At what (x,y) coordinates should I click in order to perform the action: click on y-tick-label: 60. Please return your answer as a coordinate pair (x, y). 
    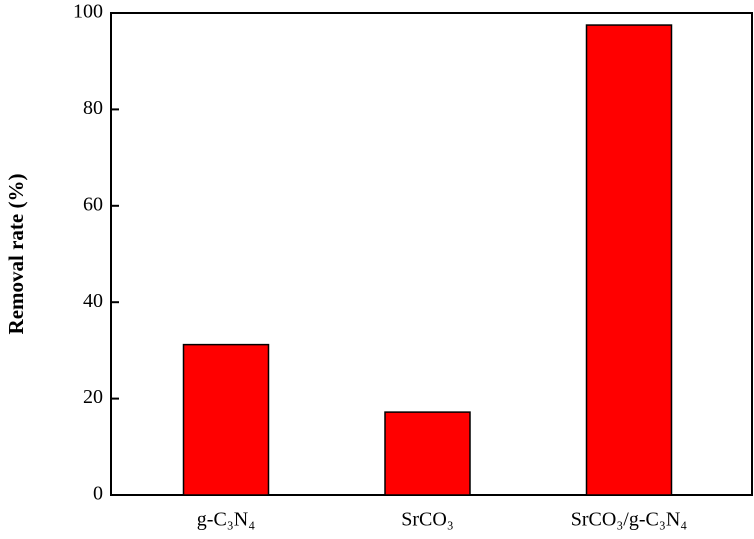
    Looking at the image, I should click on (93, 204).